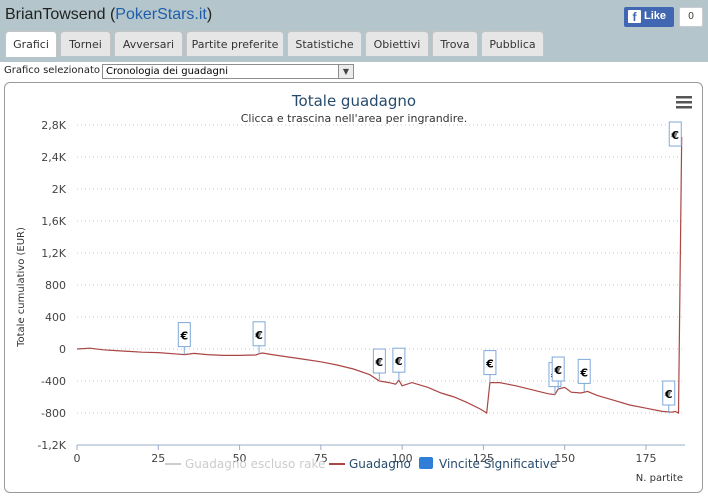  I want to click on y-ticks: -1,2K -800 -400 0 400 800 1,2K 1,6K 2K 2,4K 2,8K, so click(51, 285).